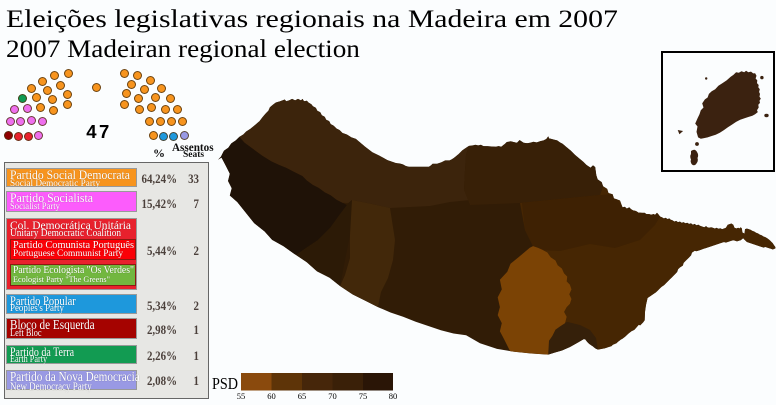 Image resolution: width=776 pixels, height=405 pixels. What do you see at coordinates (302, 396) in the screenshot?
I see `svg-text: 65` at bounding box center [302, 396].